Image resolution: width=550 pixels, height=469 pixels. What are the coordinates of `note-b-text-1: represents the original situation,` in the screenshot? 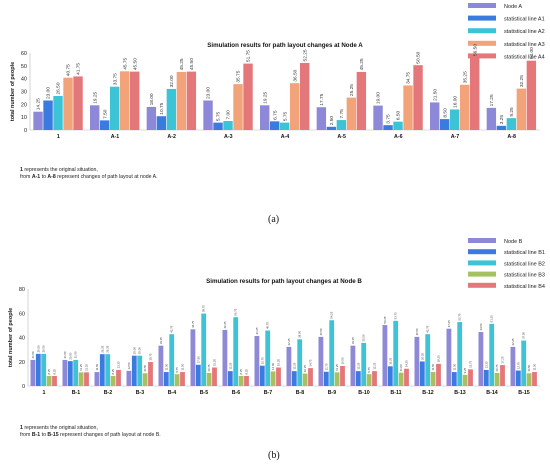 It's located at (60, 428).